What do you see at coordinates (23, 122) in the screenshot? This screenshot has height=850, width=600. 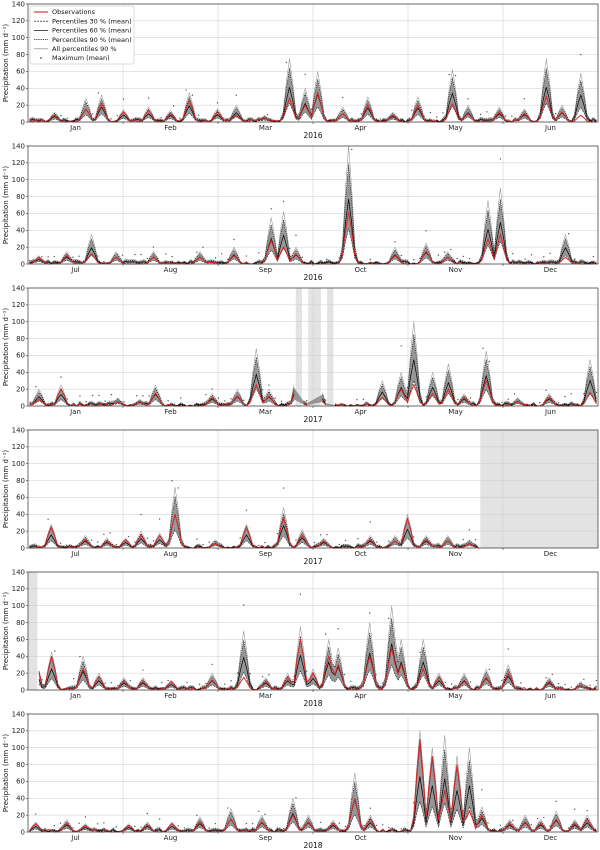 I see `y-tick-label: 0` at bounding box center [23, 122].